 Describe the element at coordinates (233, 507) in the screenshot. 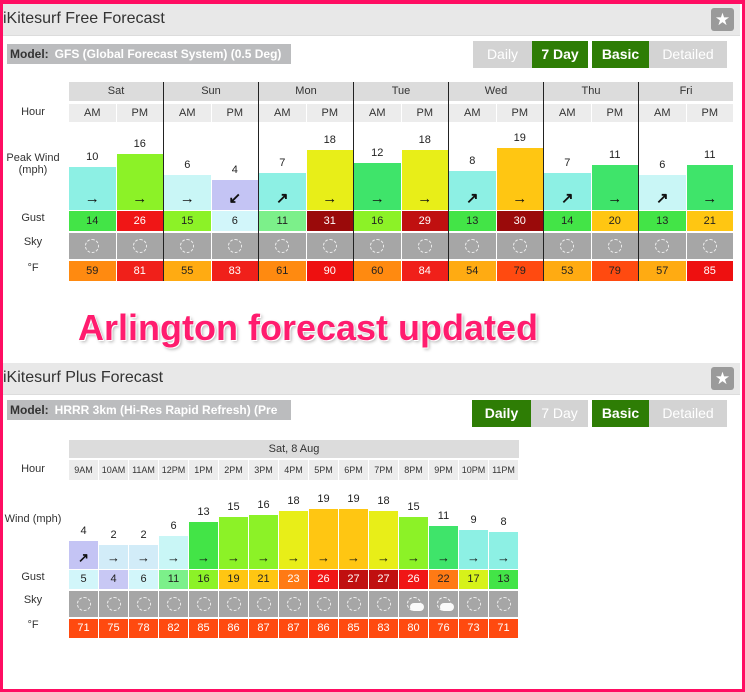

I see `wind-value: 15` at that location.